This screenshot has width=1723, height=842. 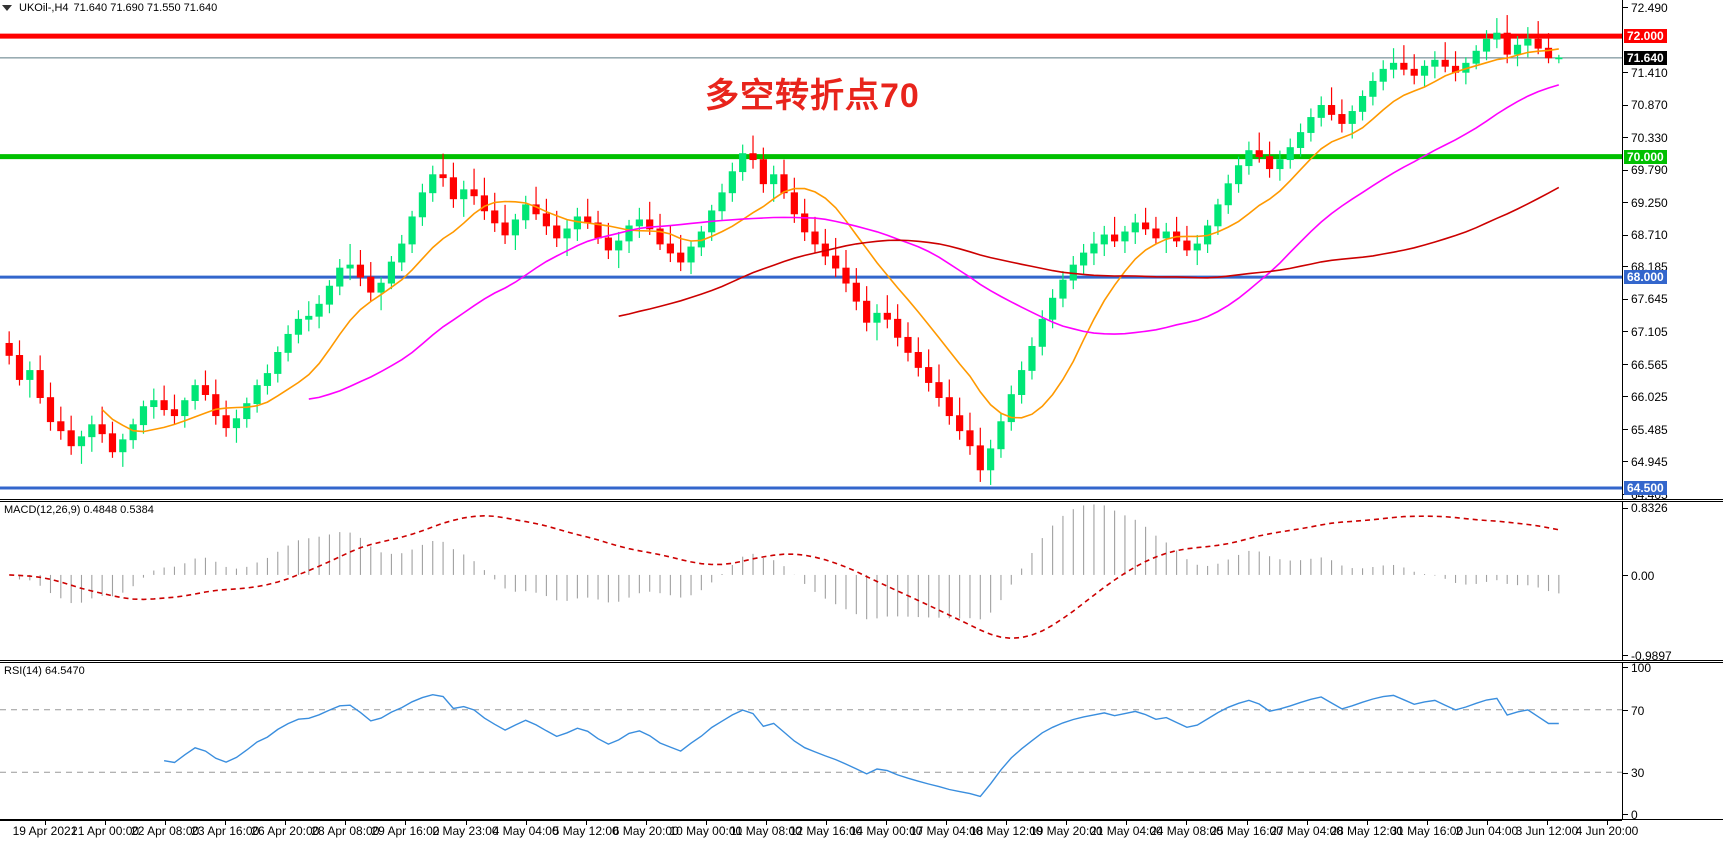 I want to click on time-axis-label: 31 May 16:00, so click(x=1427, y=831).